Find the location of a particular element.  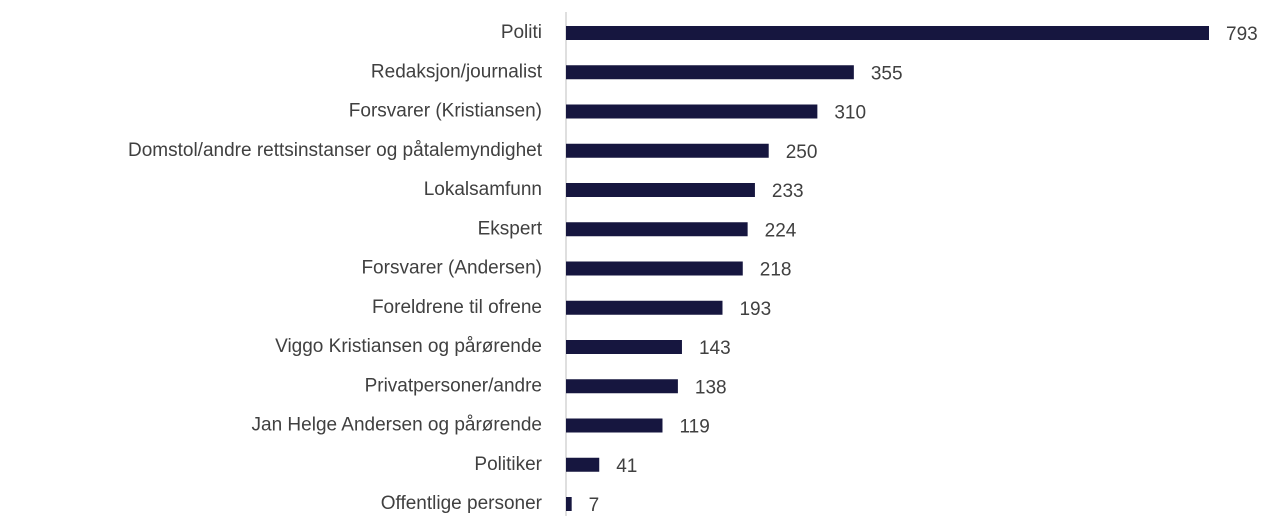

value-label: 310 is located at coordinates (850, 113).